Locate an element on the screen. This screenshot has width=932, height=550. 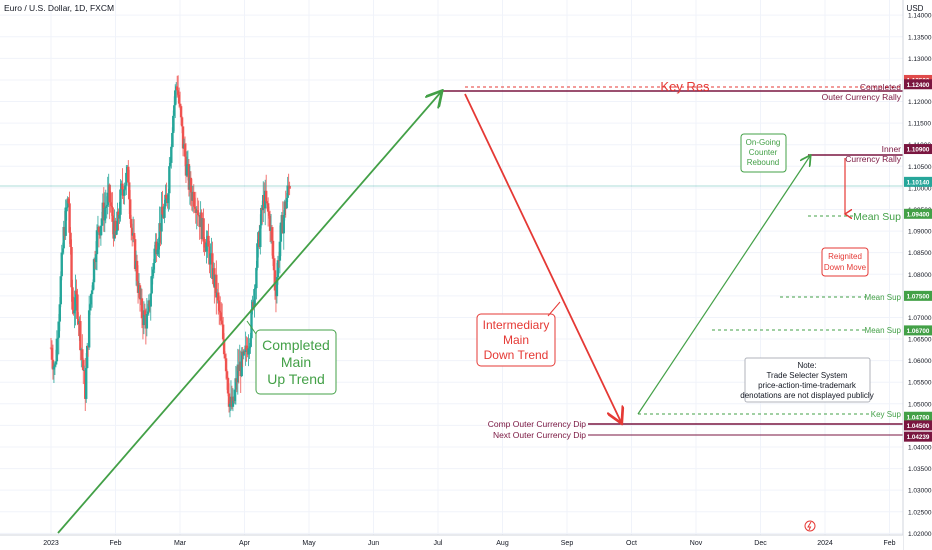
completed-outer-label-1: Completed is located at coordinates (880, 87).